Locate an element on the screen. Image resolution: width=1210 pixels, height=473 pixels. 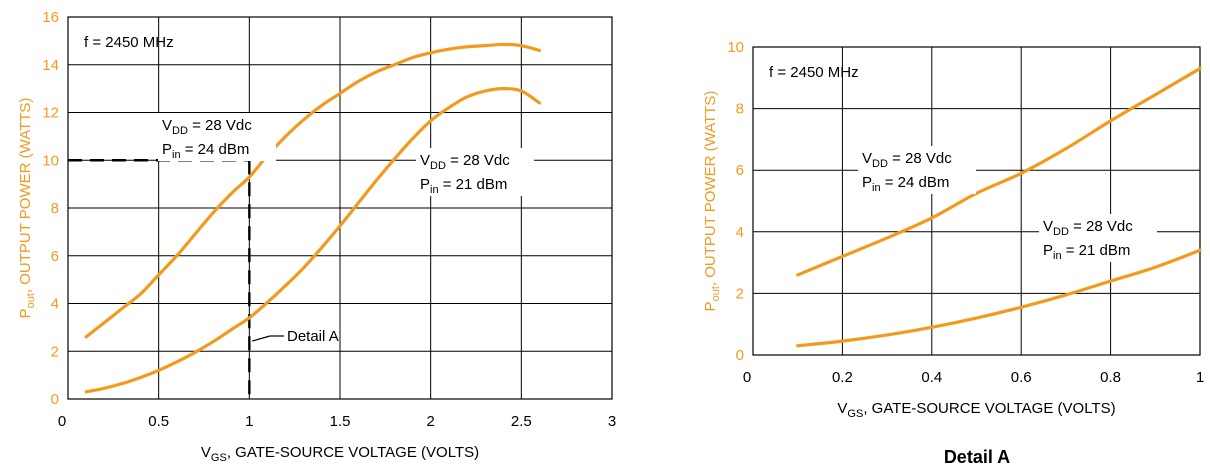
detail-callout-leader is located at coordinates (261, 338).